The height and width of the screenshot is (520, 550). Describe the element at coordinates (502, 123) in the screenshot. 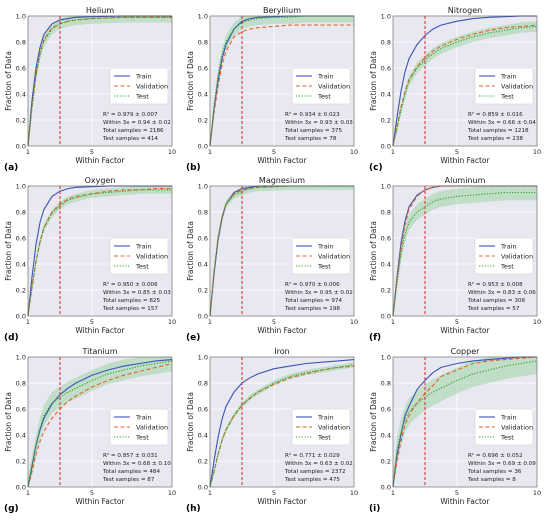

I see `stat-line: Within 3x = 0.66 ± 0.04` at that location.